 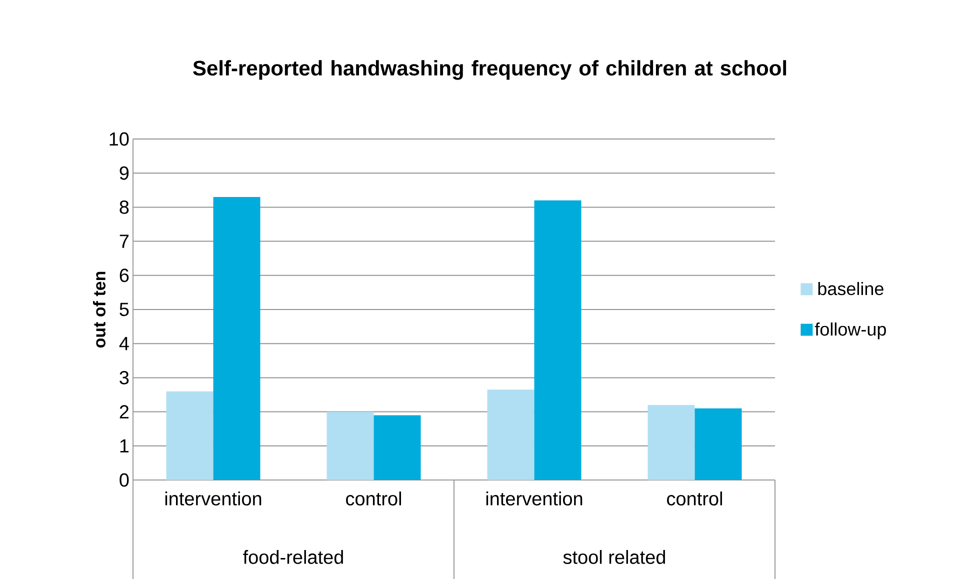 I want to click on y-tick-label: 0, so click(x=124, y=479).